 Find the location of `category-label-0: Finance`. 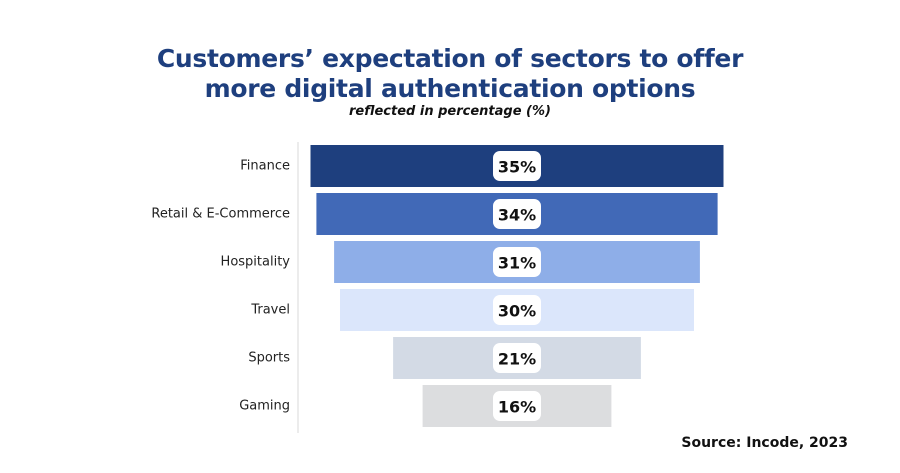

category-label-0: Finance is located at coordinates (265, 166).